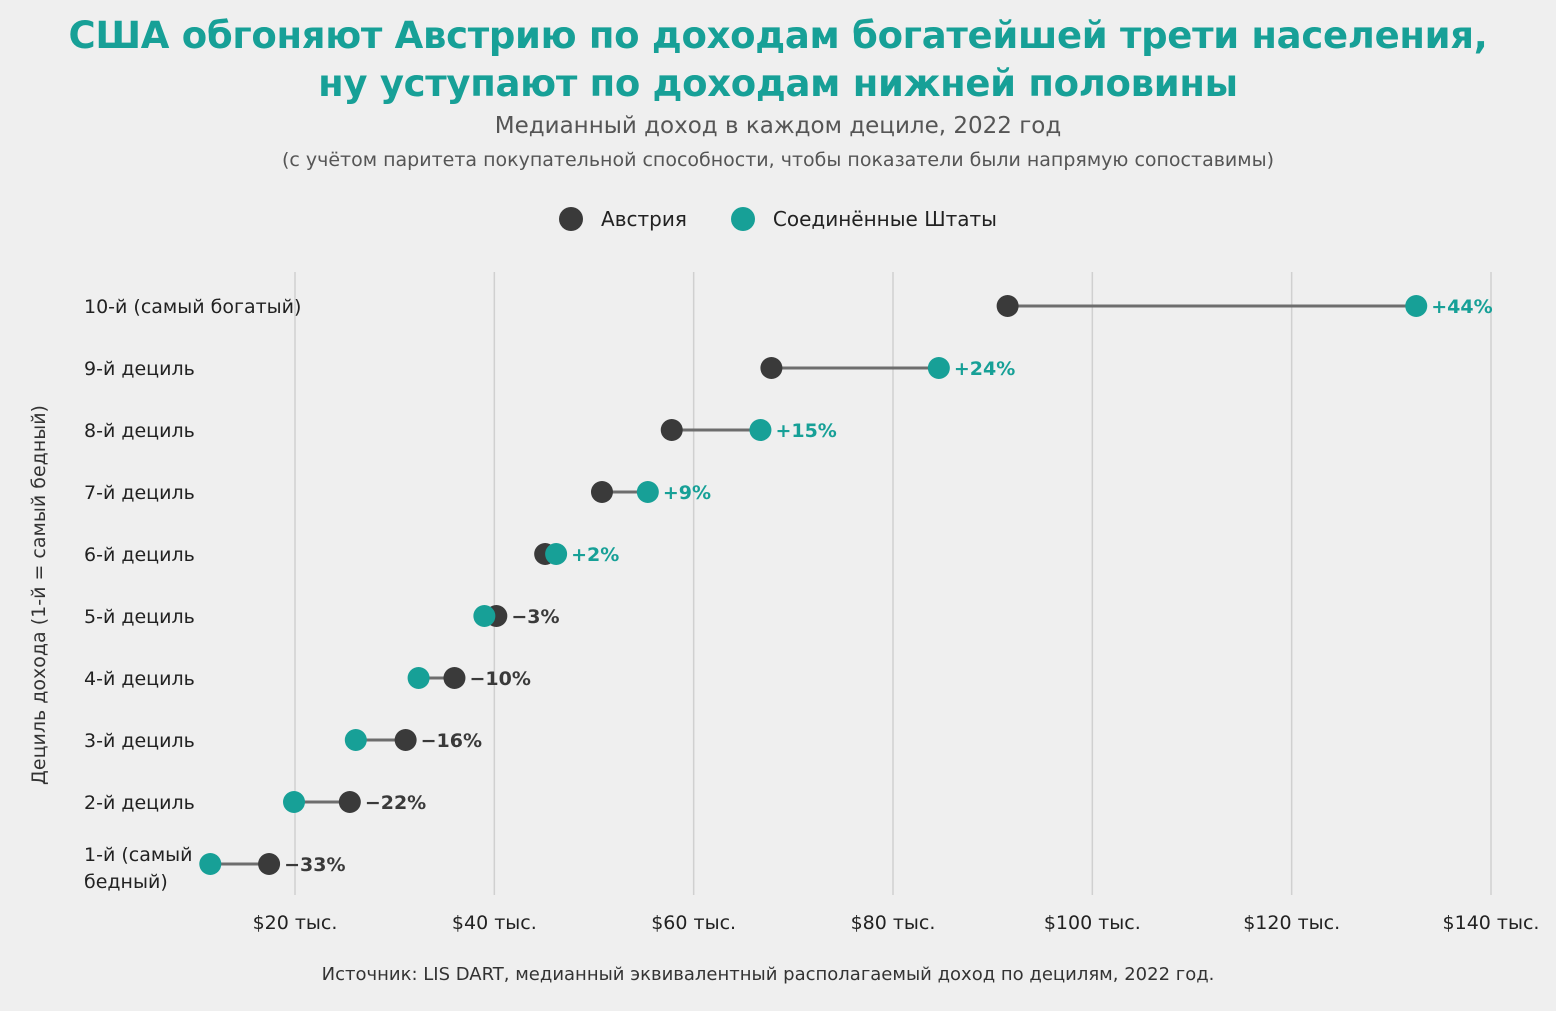 Image resolution: width=1556 pixels, height=1011 pixels. What do you see at coordinates (693, 923) in the screenshot?
I see `x-tick-label-60: $60 тыс.` at bounding box center [693, 923].